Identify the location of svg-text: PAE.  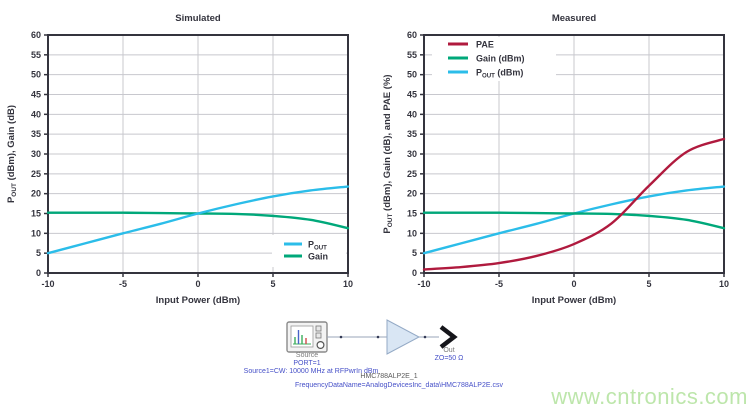
(485, 45).